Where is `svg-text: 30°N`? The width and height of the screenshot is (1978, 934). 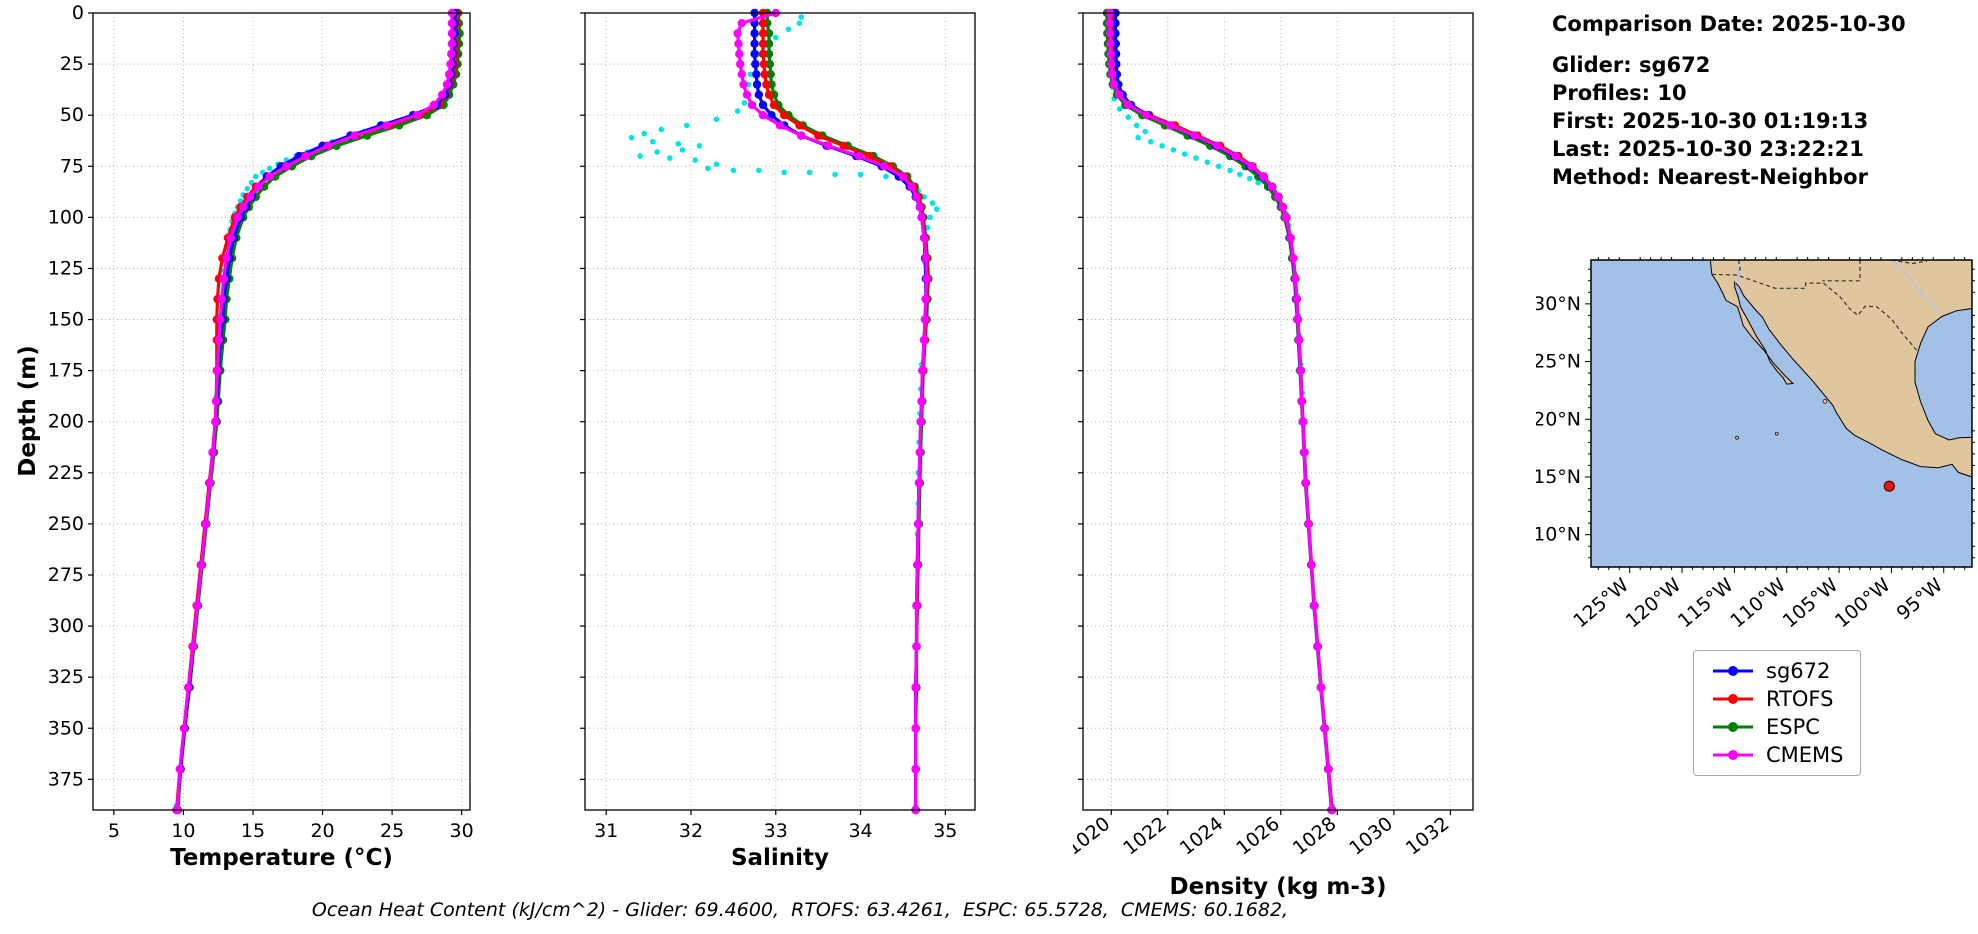
svg-text: 30°N is located at coordinates (1558, 304).